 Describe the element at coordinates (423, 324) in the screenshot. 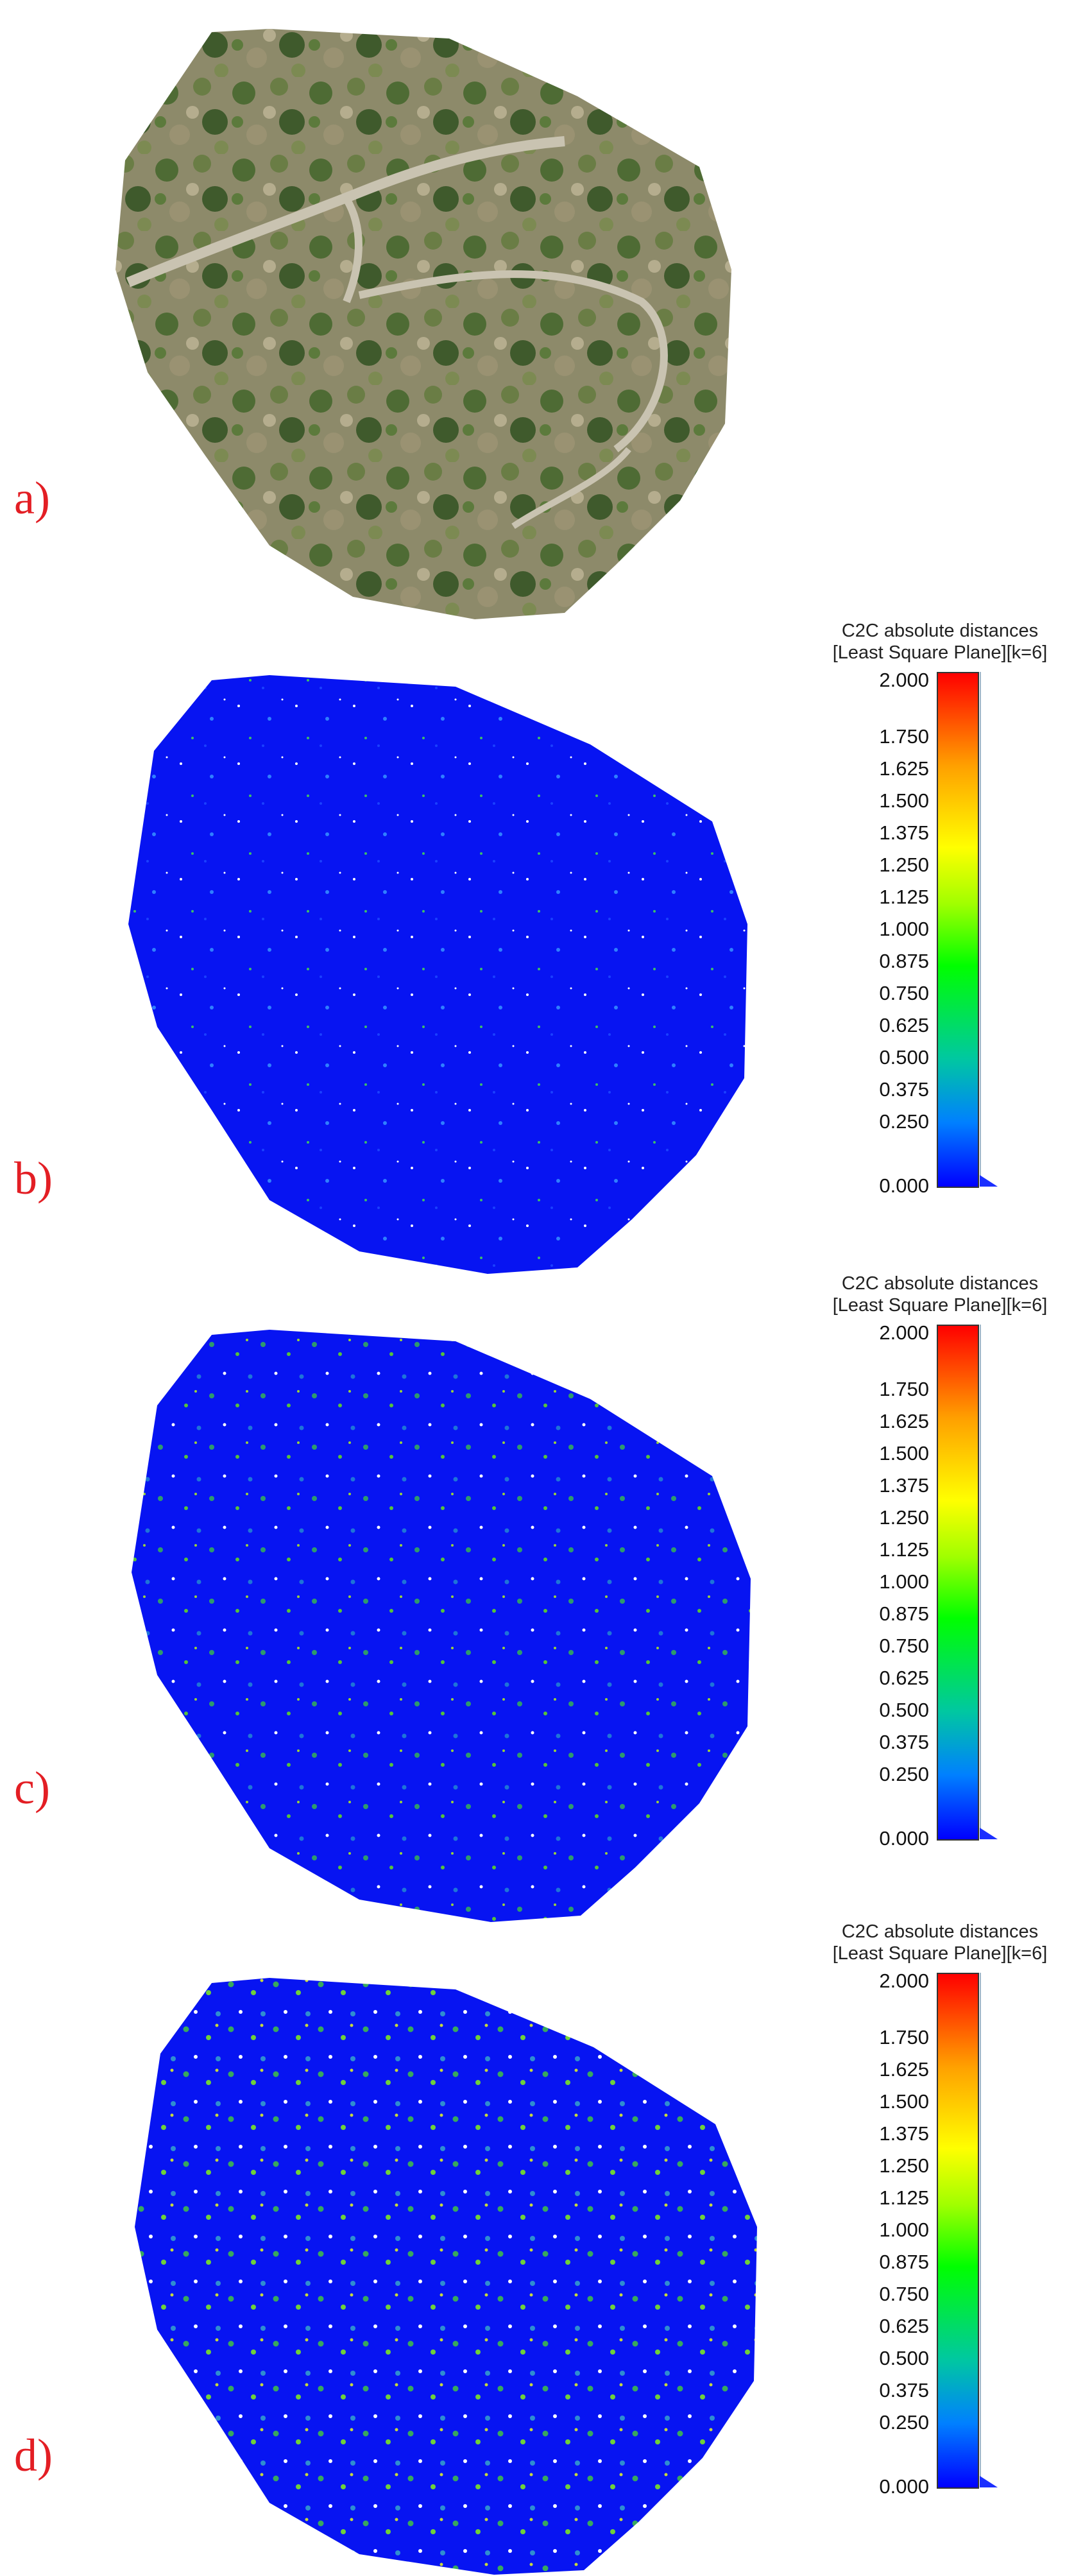

I see `aerial-map` at that location.